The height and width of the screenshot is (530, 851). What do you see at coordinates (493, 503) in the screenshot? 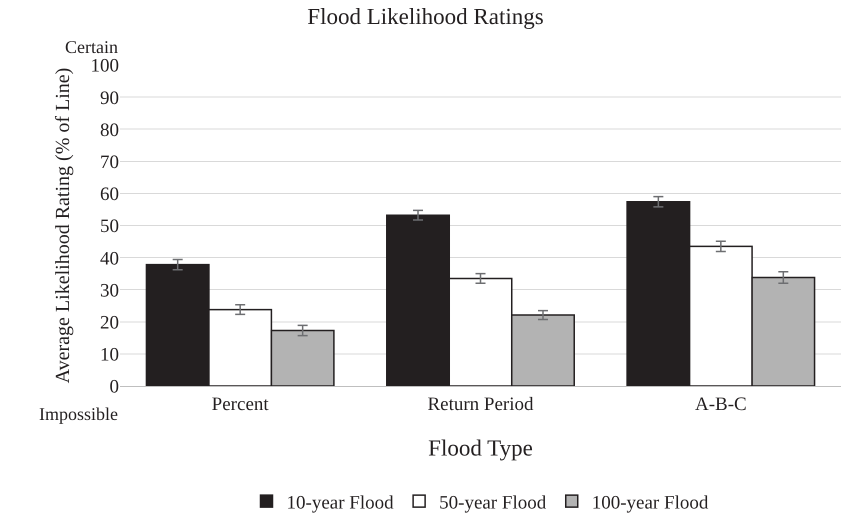
I see `legend-label: 50-year Flood` at bounding box center [493, 503].